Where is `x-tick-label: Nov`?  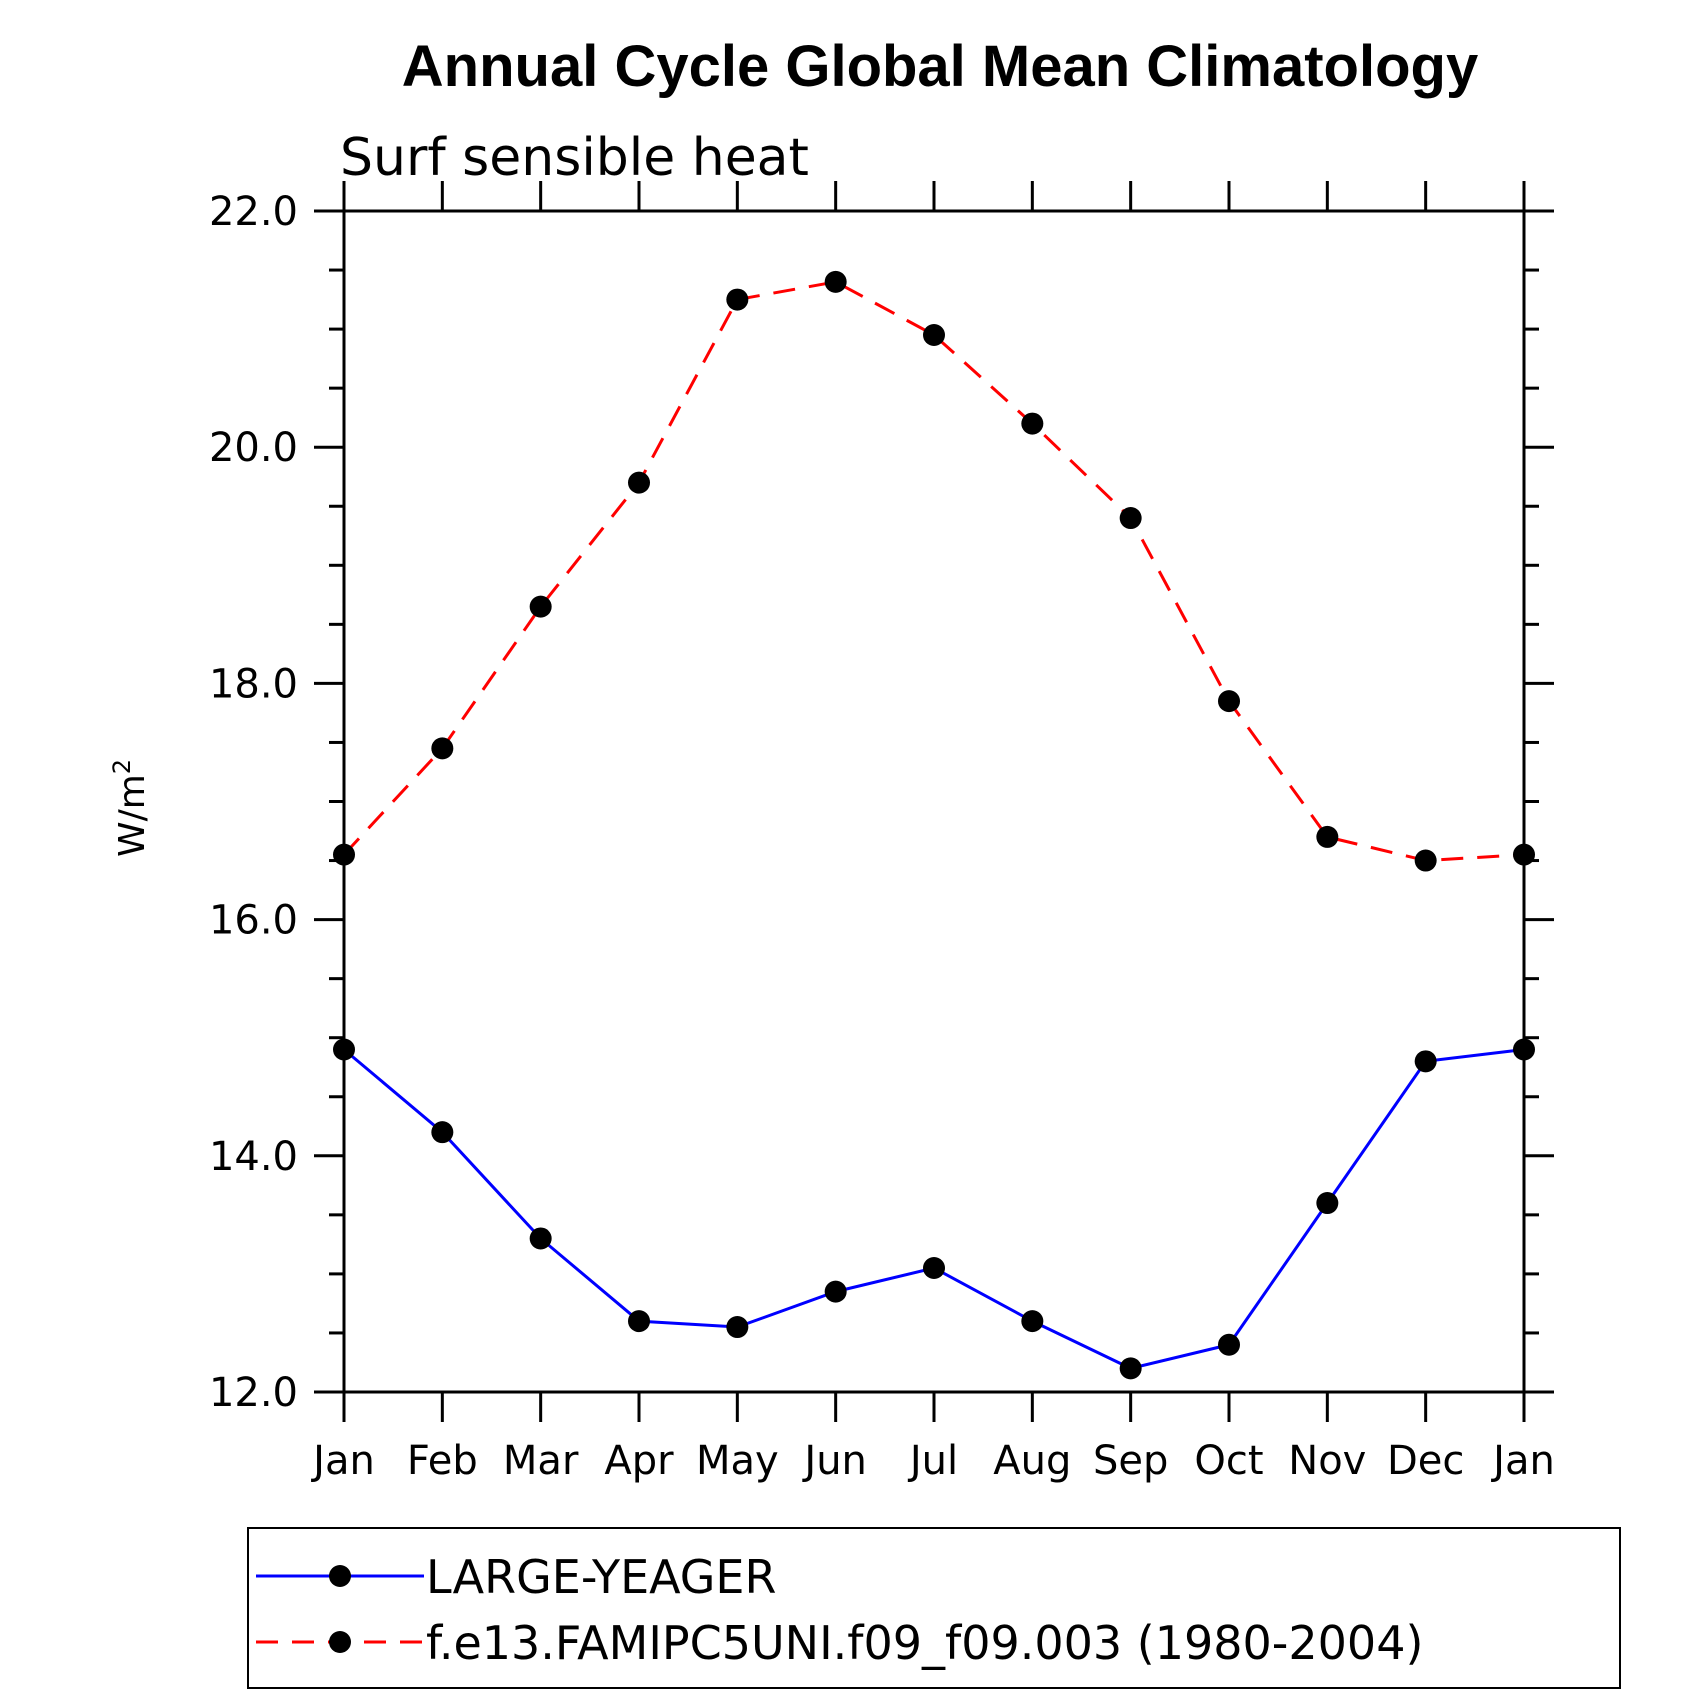
x-tick-label: Nov is located at coordinates (1327, 1461).